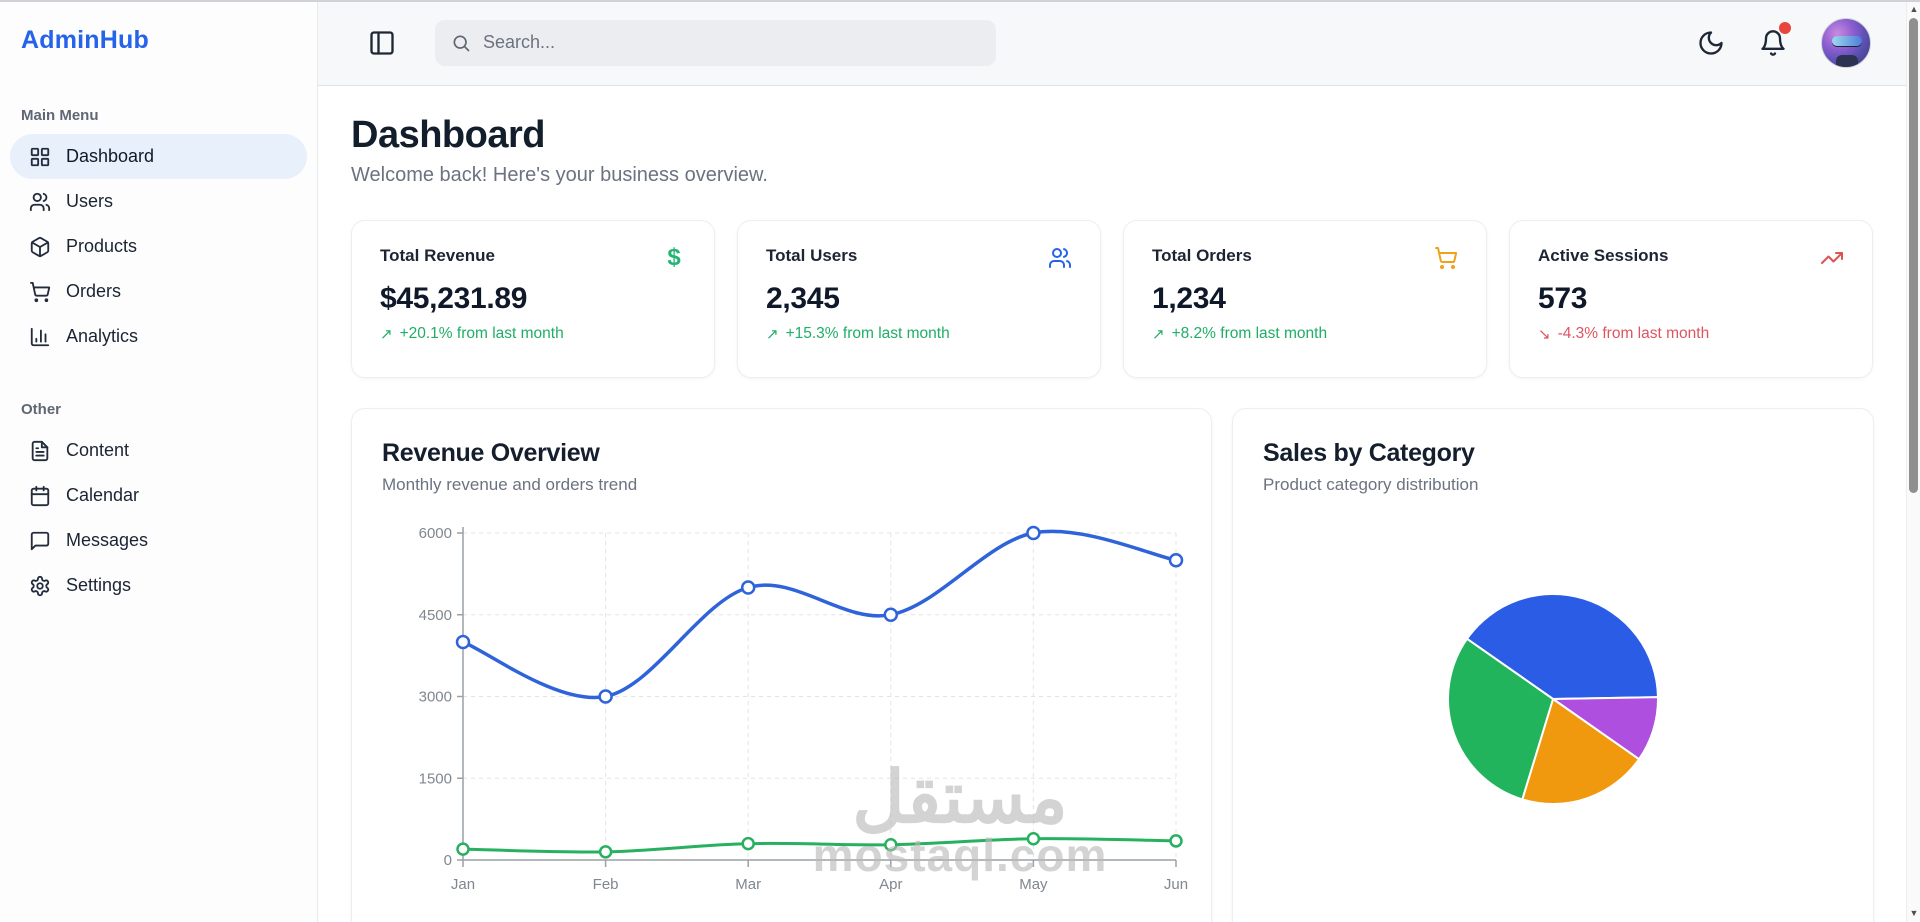  I want to click on stat-change: ↘ -4.3% from last month, so click(1691, 334).